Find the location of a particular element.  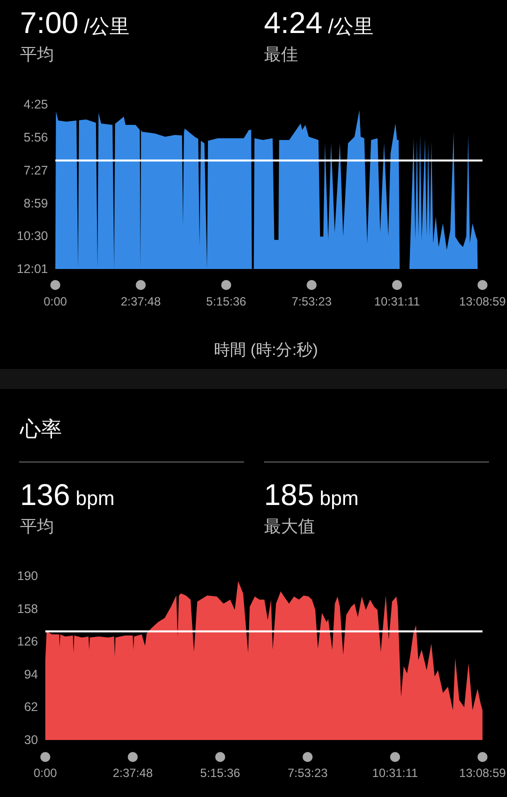

stat-value: 185 bpm is located at coordinates (311, 495).